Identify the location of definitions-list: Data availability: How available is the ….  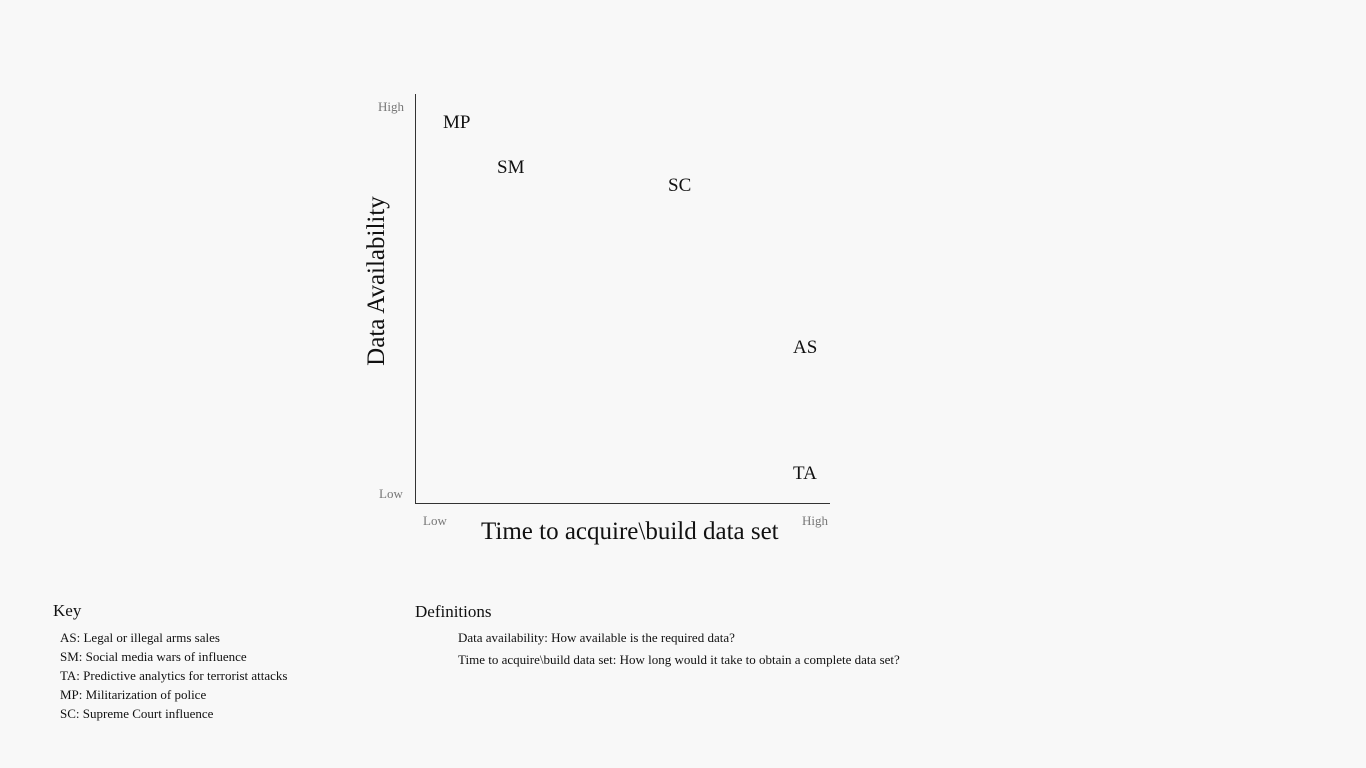
(679, 652).